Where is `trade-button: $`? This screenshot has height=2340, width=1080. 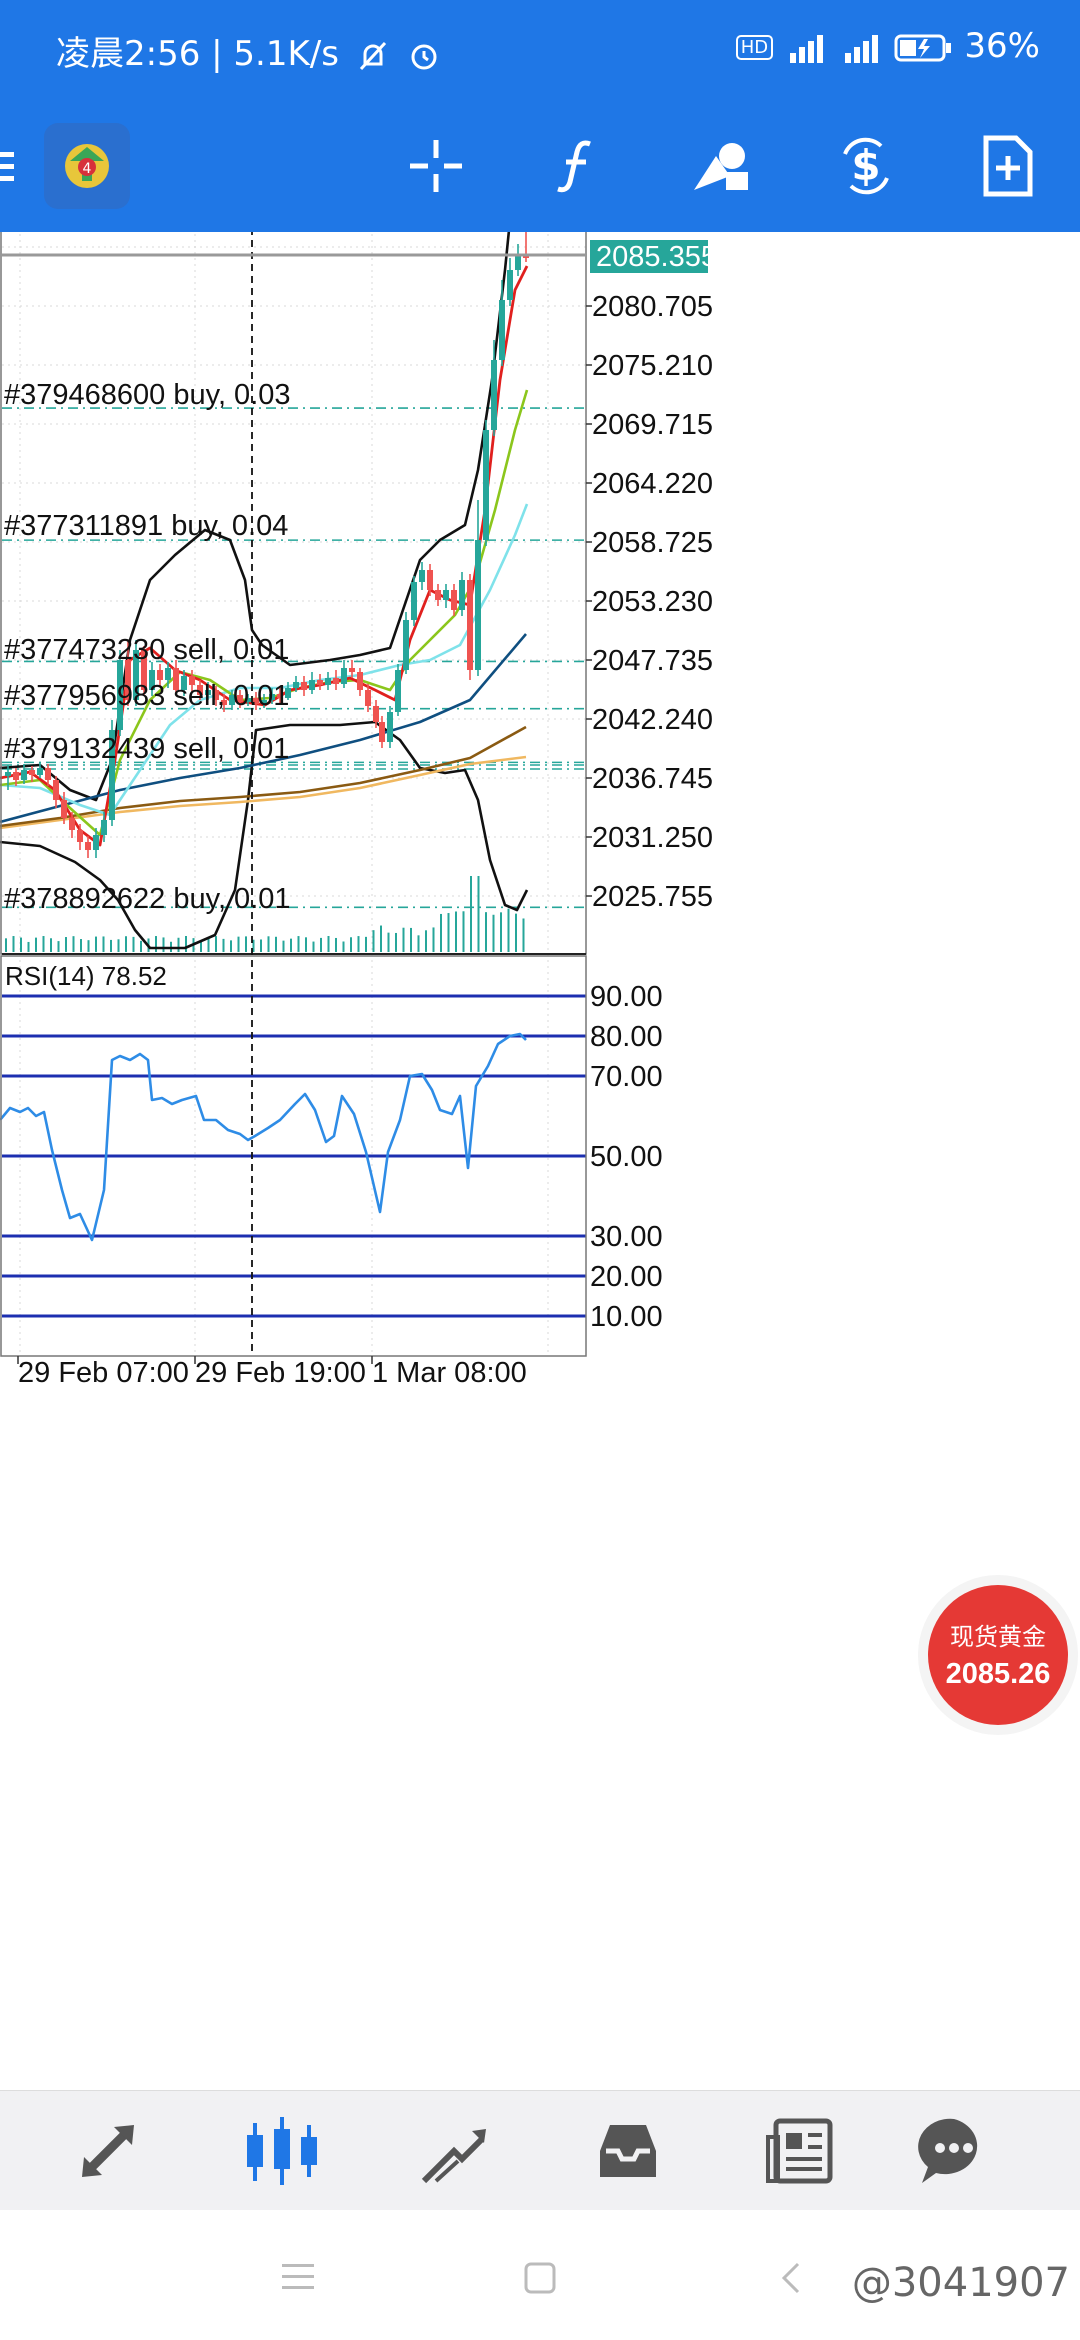 trade-button: $ is located at coordinates (866, 166).